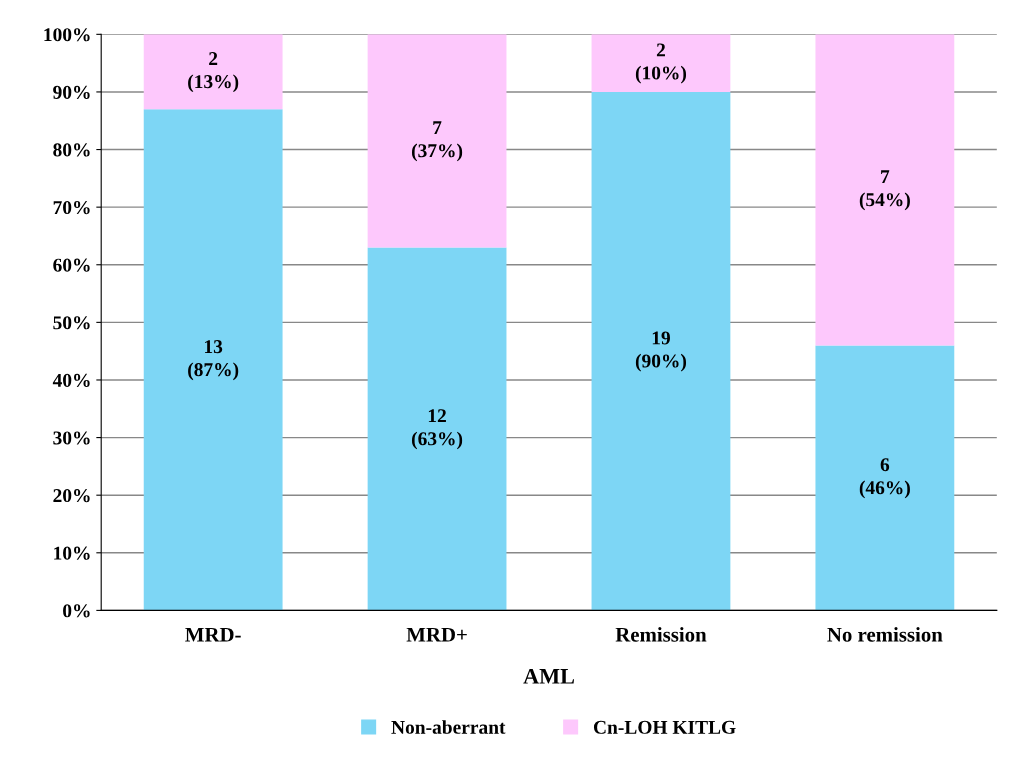 This screenshot has height=763, width=1012. I want to click on y-tick-label: 60%, so click(71, 265).